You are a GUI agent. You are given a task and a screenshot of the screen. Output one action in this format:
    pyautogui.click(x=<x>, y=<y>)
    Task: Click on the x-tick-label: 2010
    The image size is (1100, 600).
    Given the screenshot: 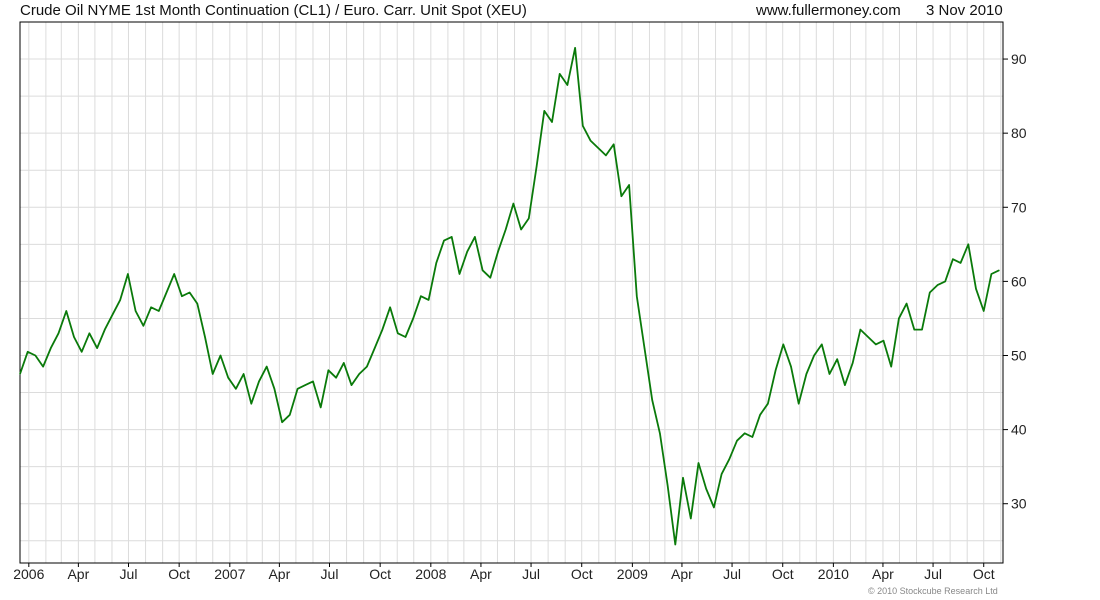 What is the action you would take?
    pyautogui.click(x=833, y=574)
    